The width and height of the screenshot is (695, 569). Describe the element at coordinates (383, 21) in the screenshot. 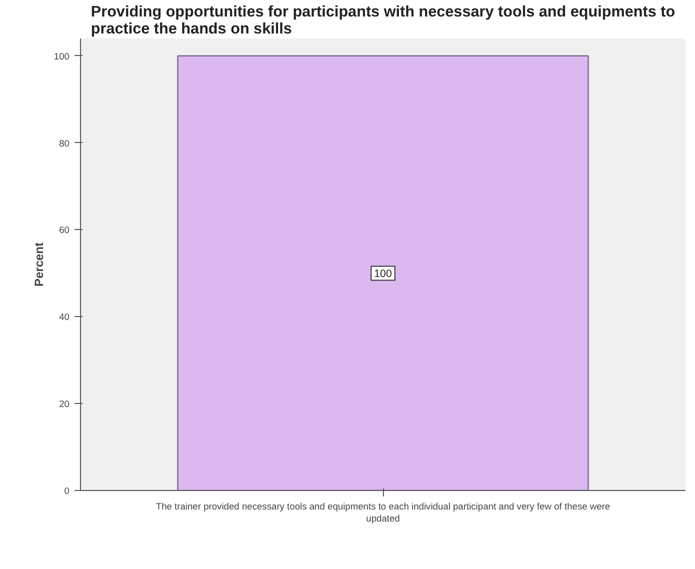

I see `chart-title: Providing opportunities for participants with necessary tools and equipments to practice the hands on skills` at that location.